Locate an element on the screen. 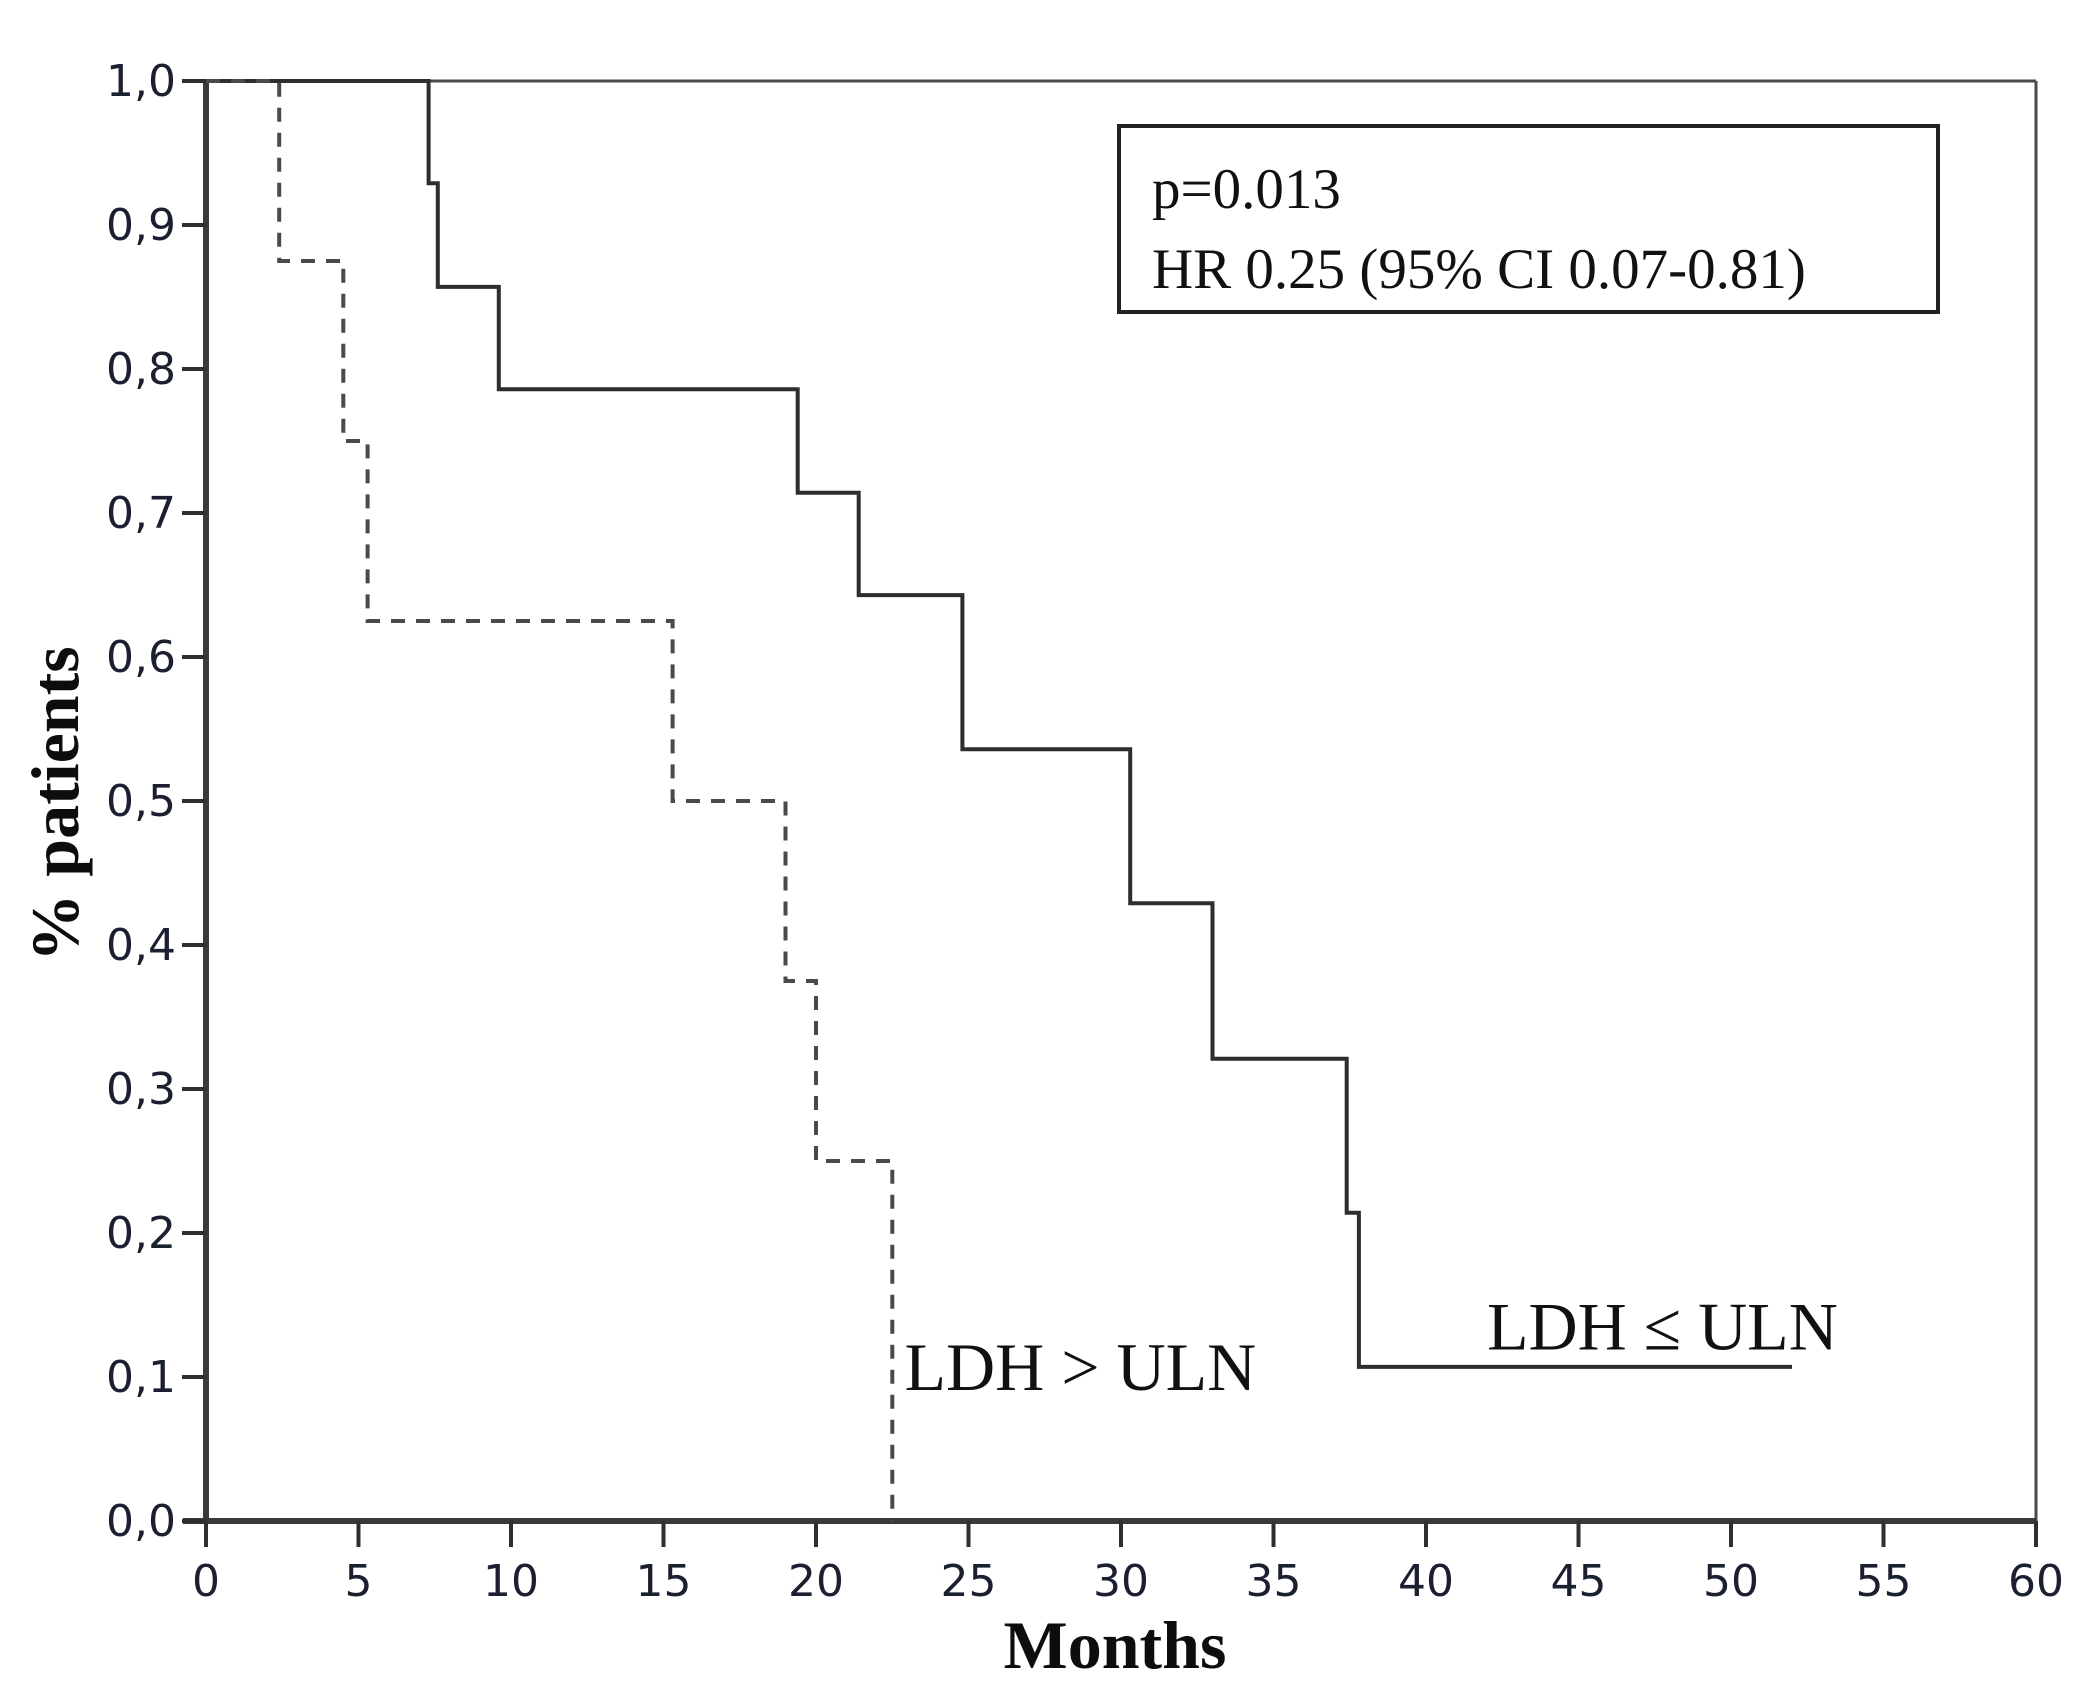 Image resolution: width=2082 pixels, height=1701 pixels. p-value-text: p=0.013 is located at coordinates (1246, 189).